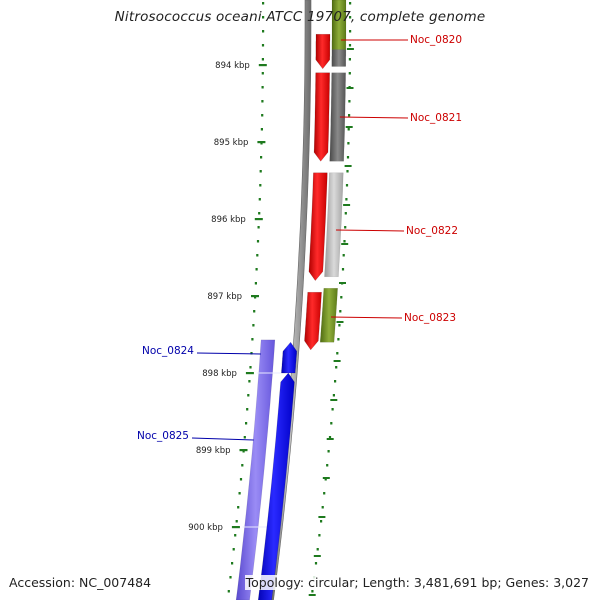 This screenshot has width=600, height=600. I want to click on accession-text: Accession: NC_007484, so click(80, 582).